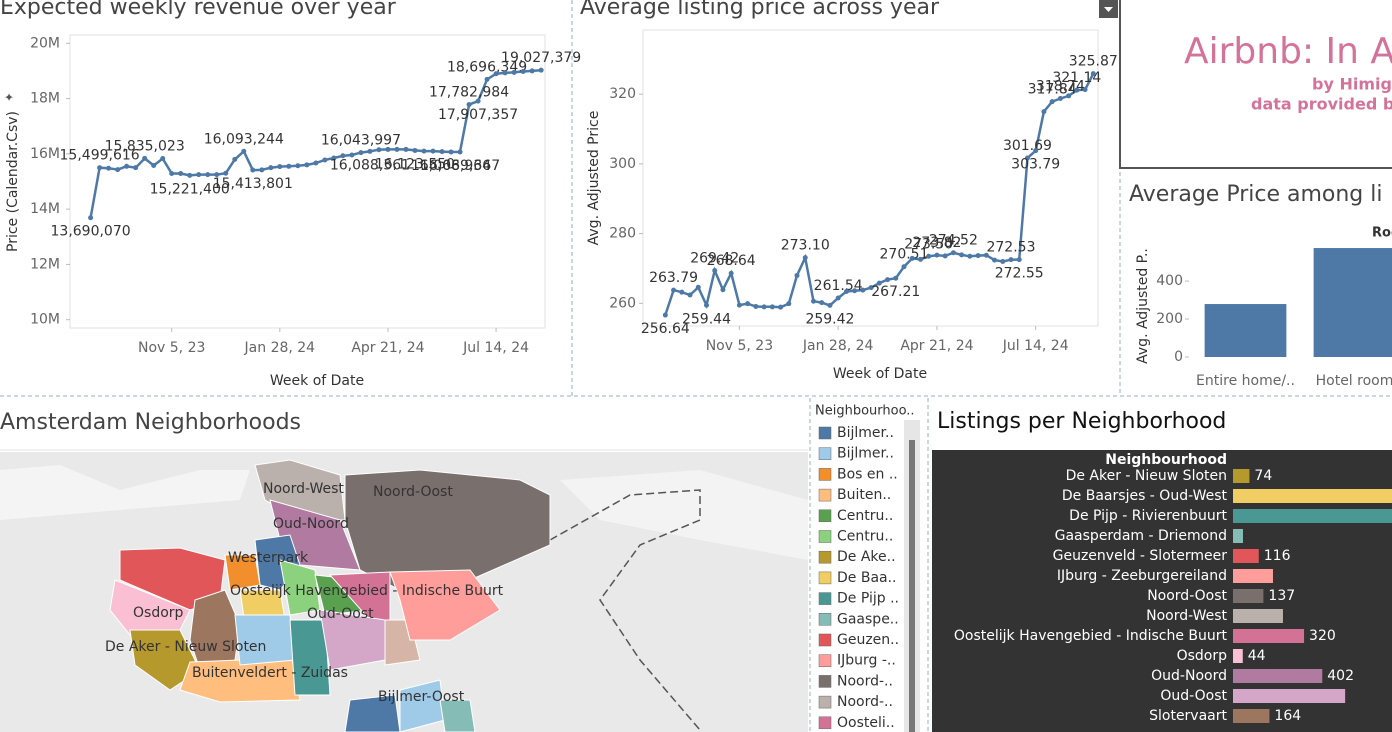 The height and width of the screenshot is (732, 1392). What do you see at coordinates (1035, 165) in the screenshot?
I see `data-label: 303.79` at bounding box center [1035, 165].